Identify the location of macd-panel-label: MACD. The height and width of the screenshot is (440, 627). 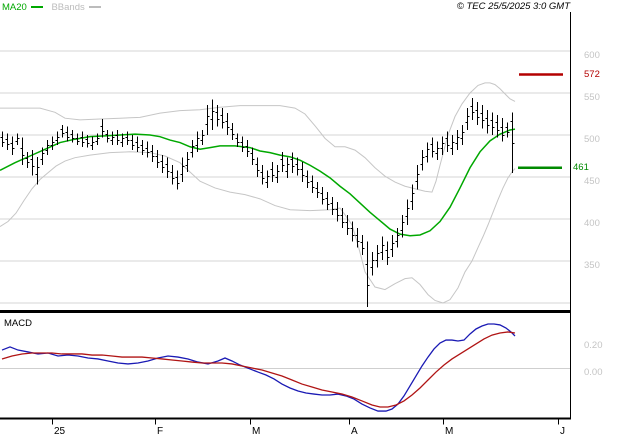
(18, 323).